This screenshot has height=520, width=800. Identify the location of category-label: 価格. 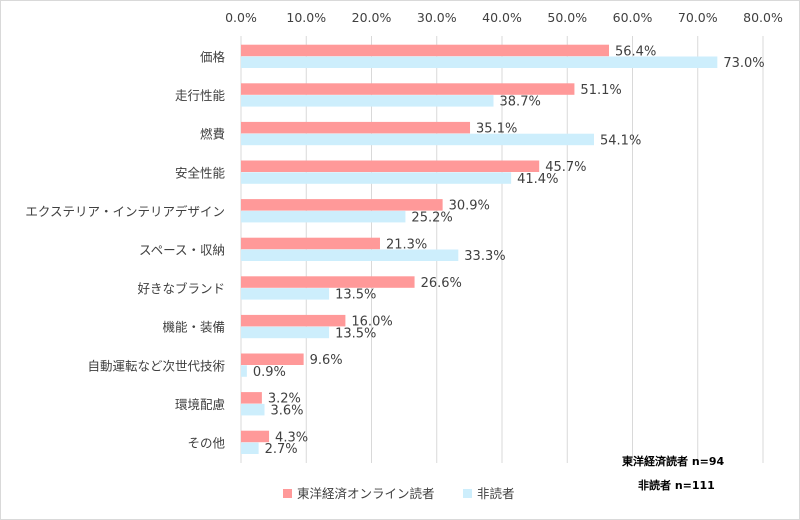
(213, 57).